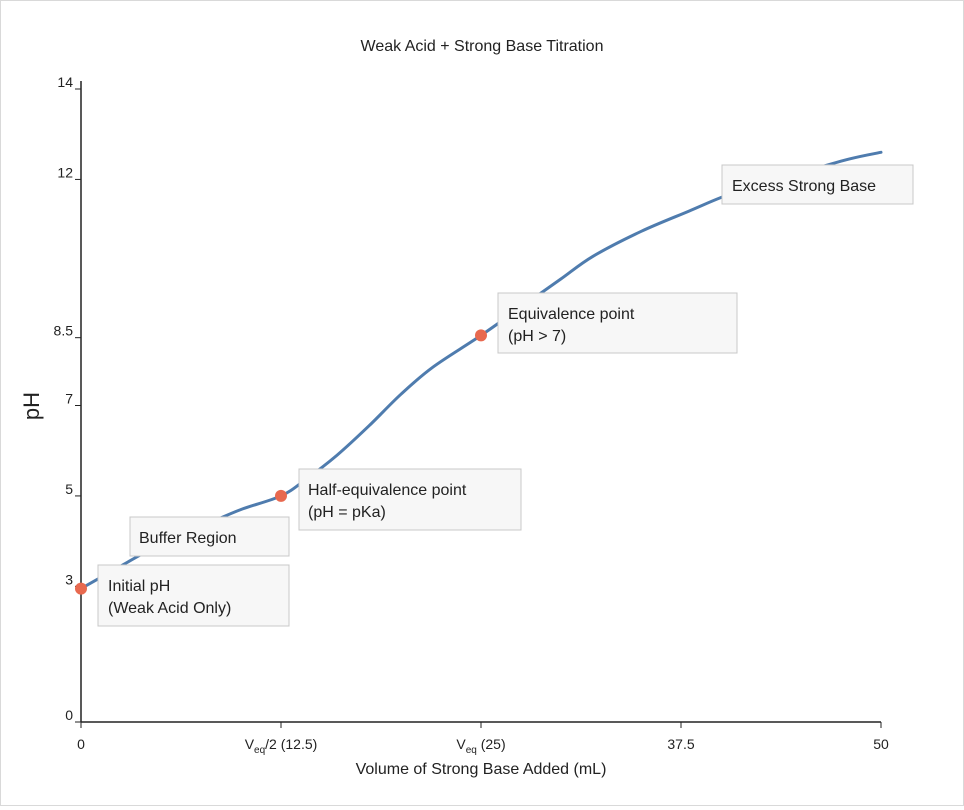 The image size is (964, 810). What do you see at coordinates (188, 538) in the screenshot?
I see `annotation-text: Buffer Region` at bounding box center [188, 538].